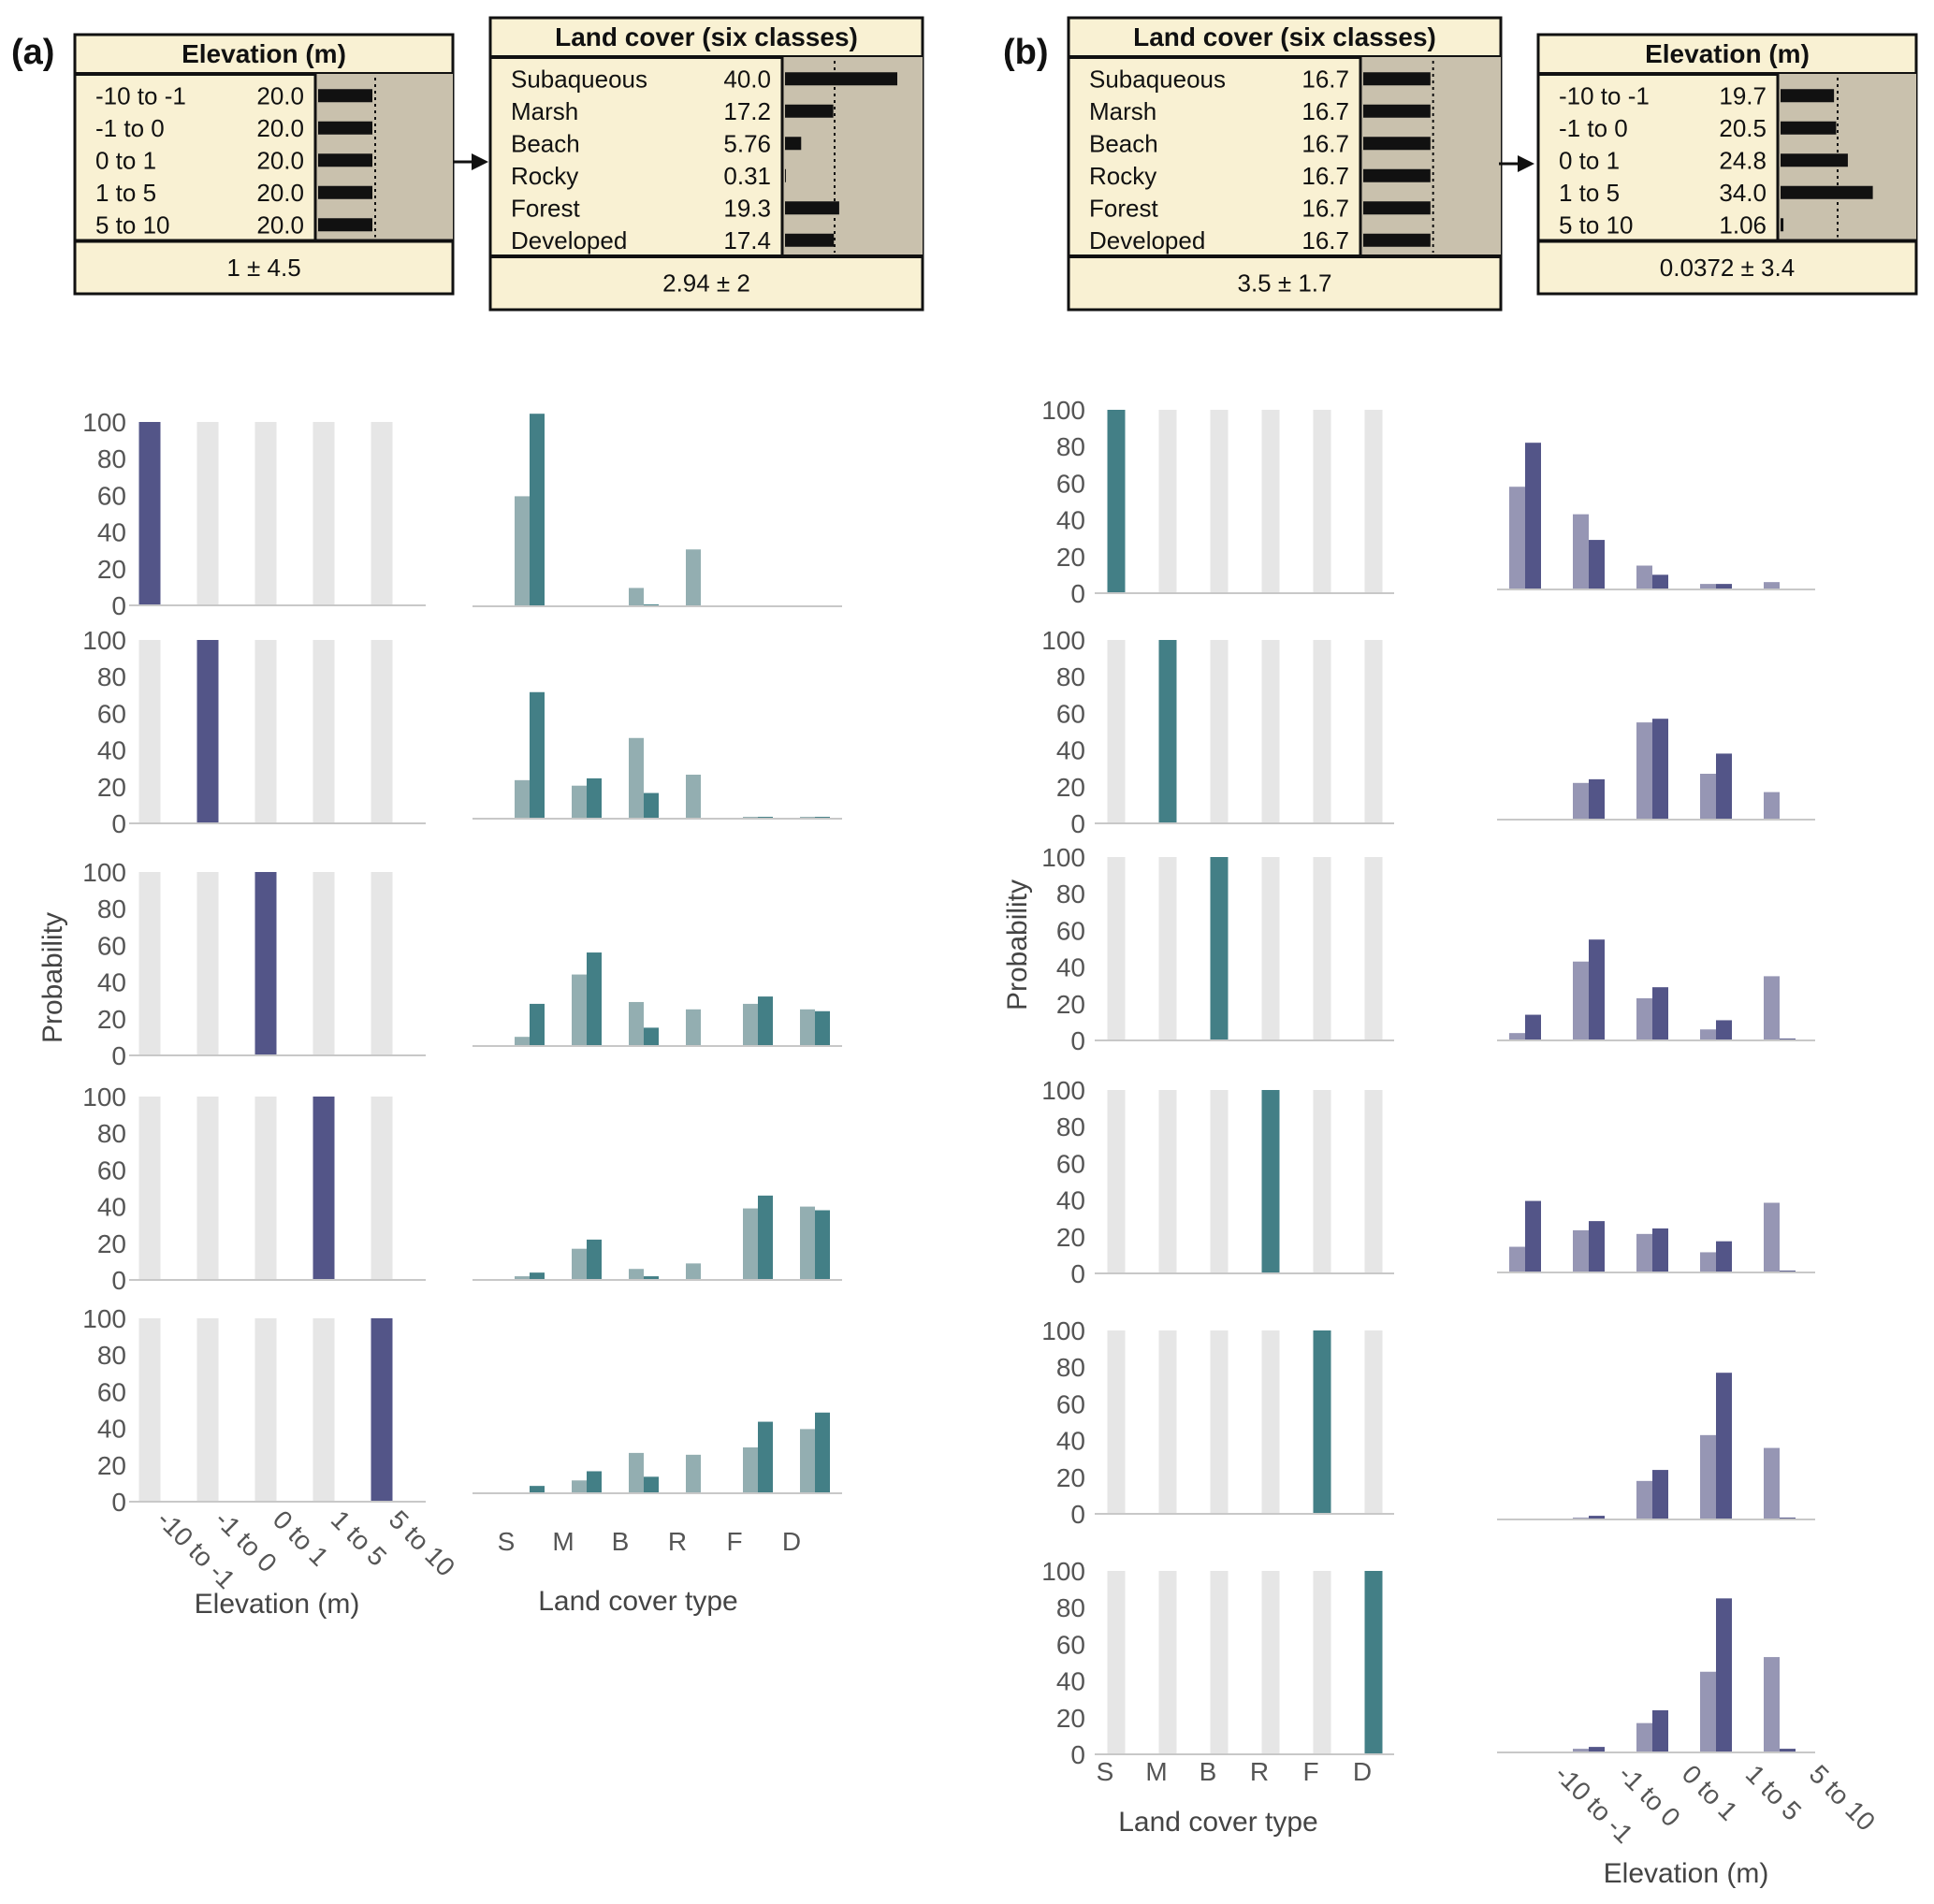 Image resolution: width=1934 pixels, height=1904 pixels. Describe the element at coordinates (1363, 1771) in the screenshot. I see `x-tick-label: D` at that location.